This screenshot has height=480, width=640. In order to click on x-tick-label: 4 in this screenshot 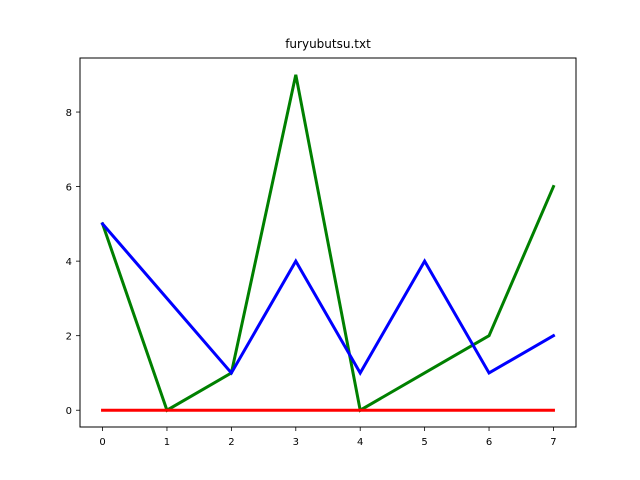, I will do `click(360, 442)`.